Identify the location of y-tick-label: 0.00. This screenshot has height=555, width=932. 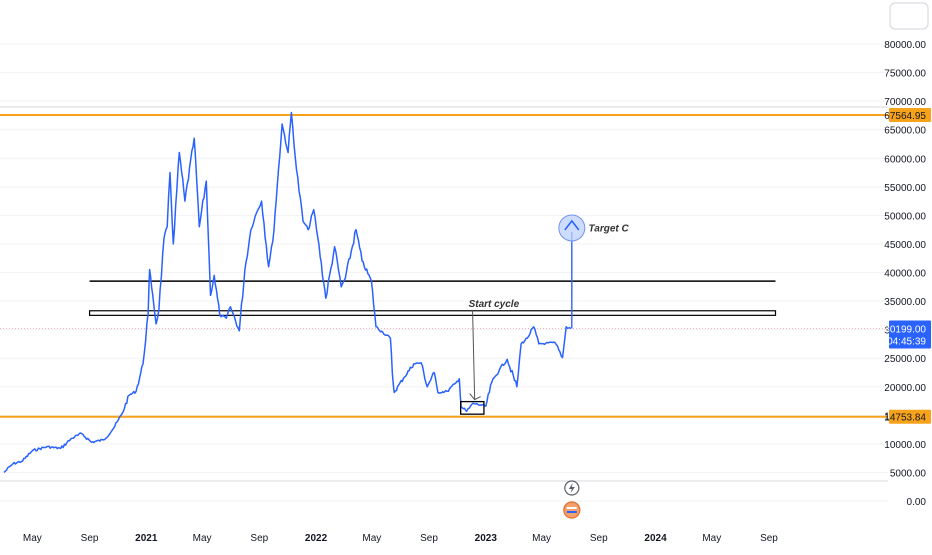
(917, 502).